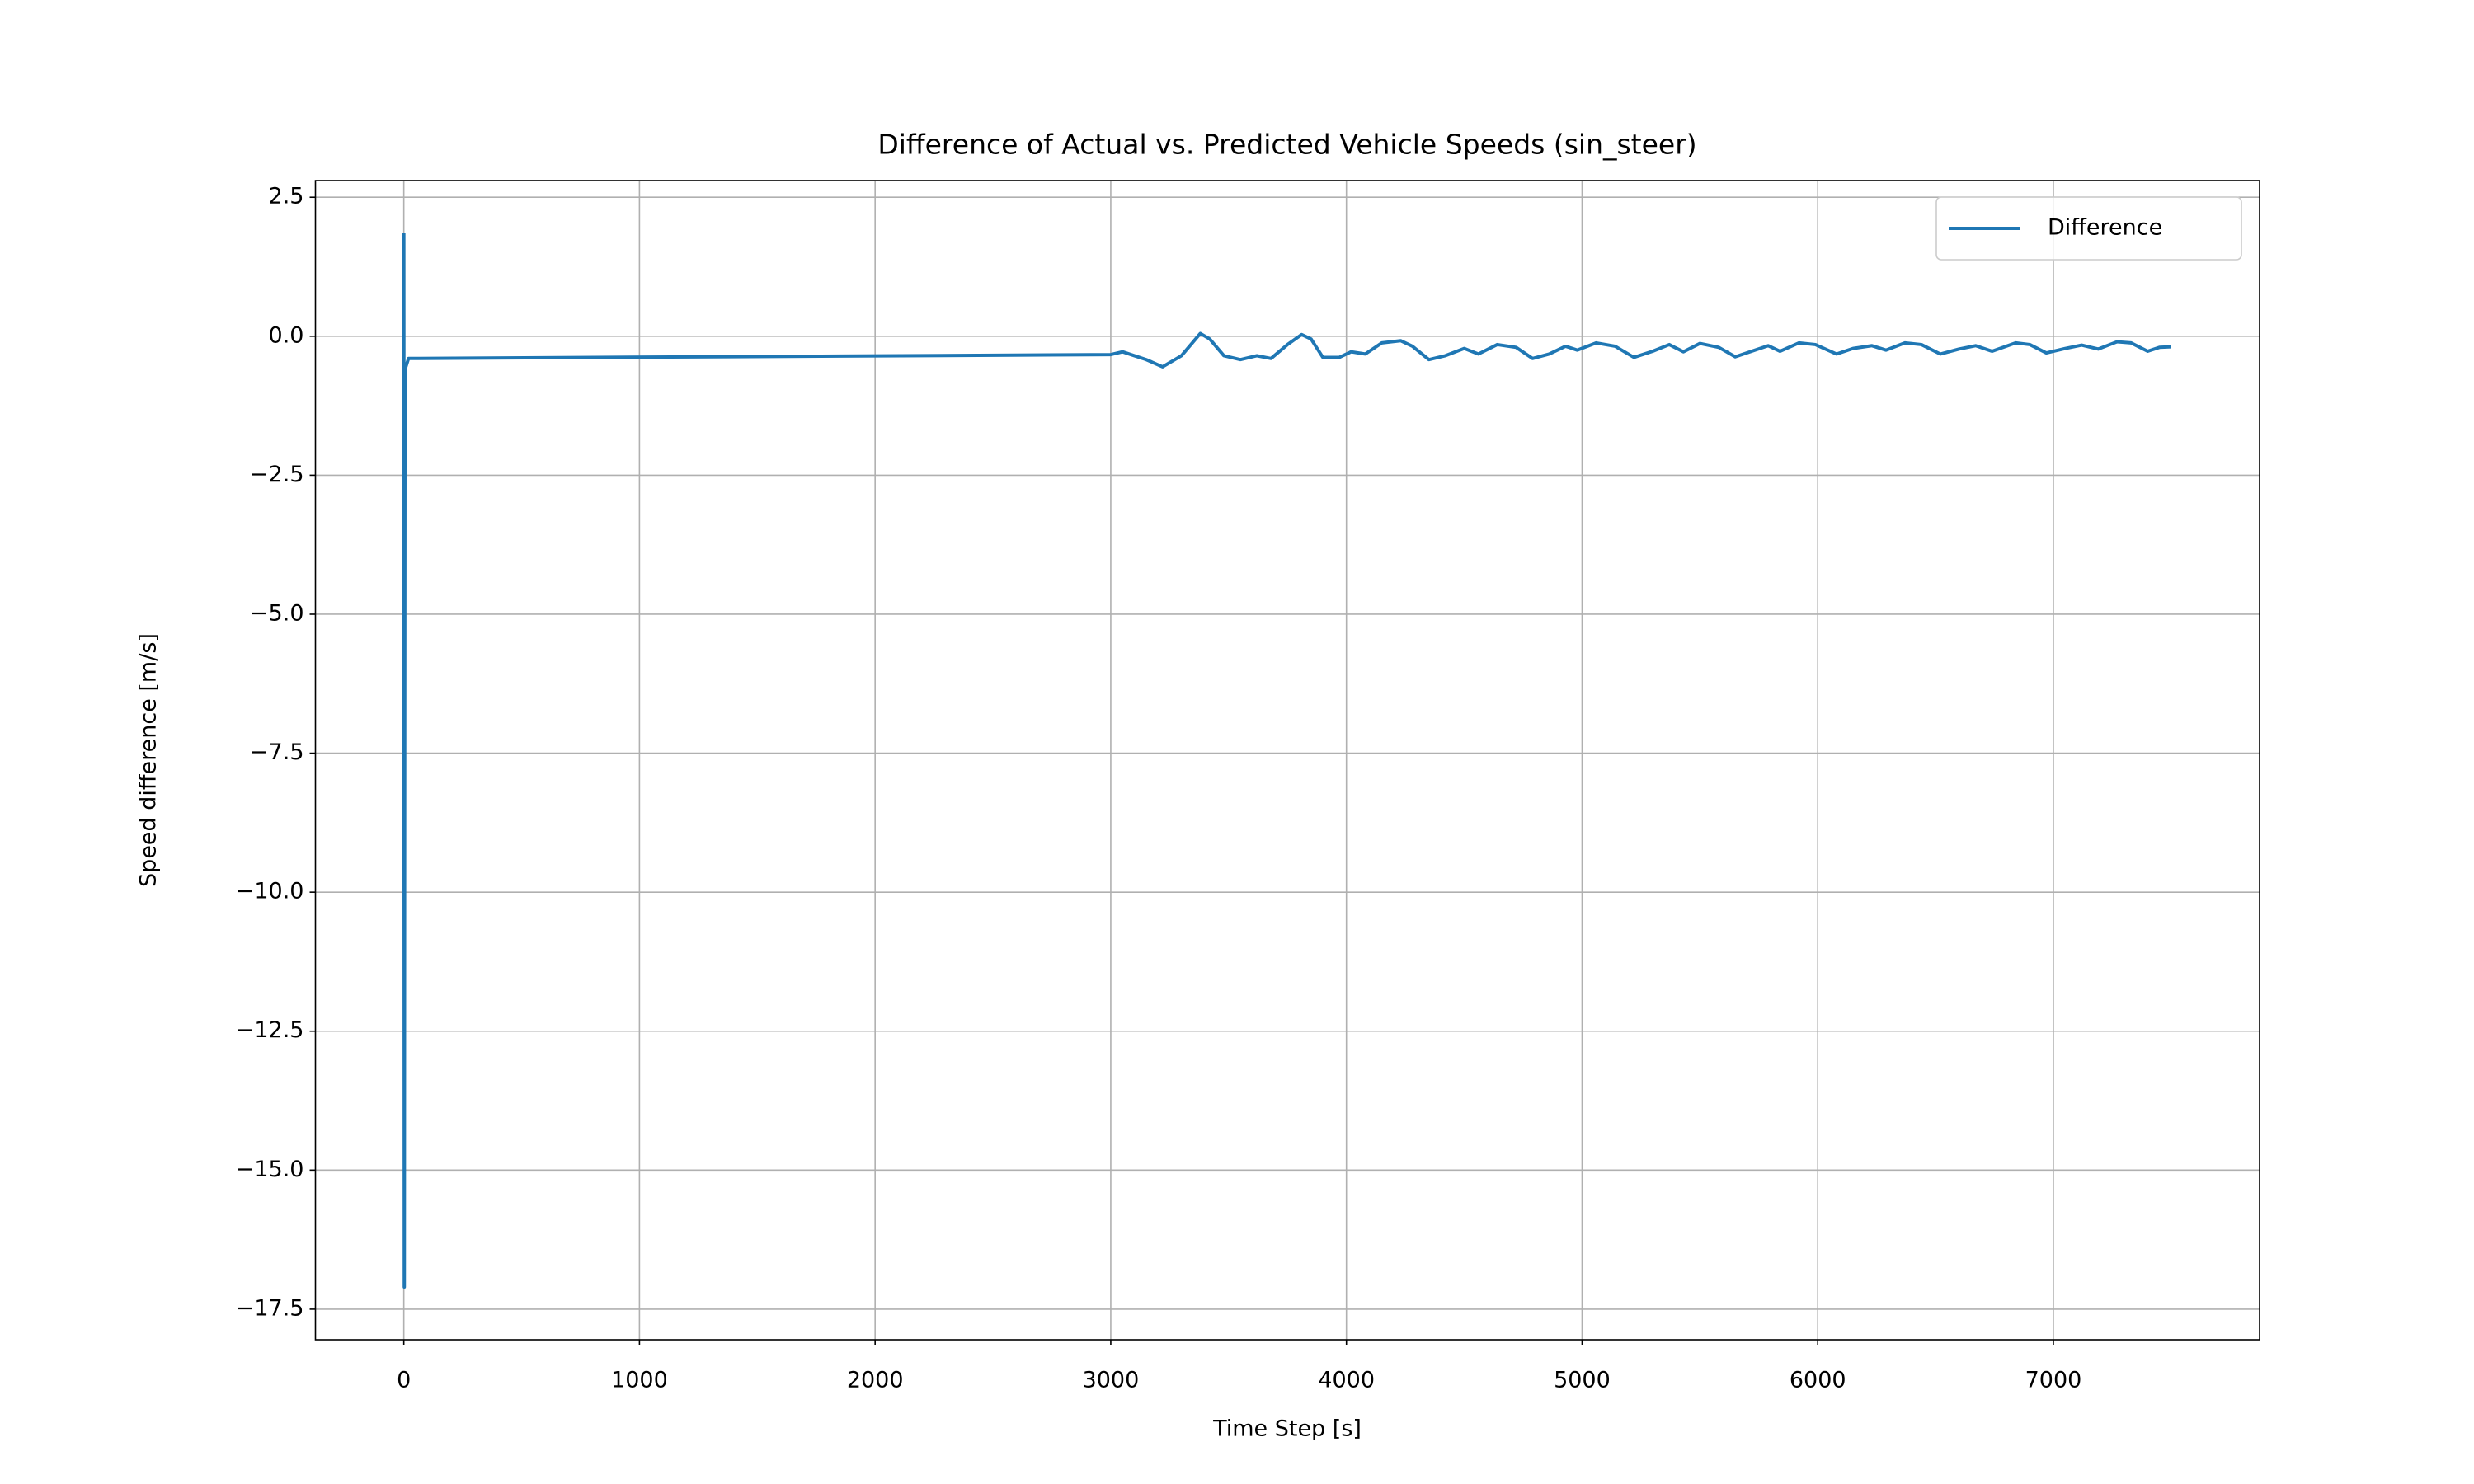 This screenshot has width=2474, height=1484. I want to click on x-tick-label: 7000, so click(2053, 1380).